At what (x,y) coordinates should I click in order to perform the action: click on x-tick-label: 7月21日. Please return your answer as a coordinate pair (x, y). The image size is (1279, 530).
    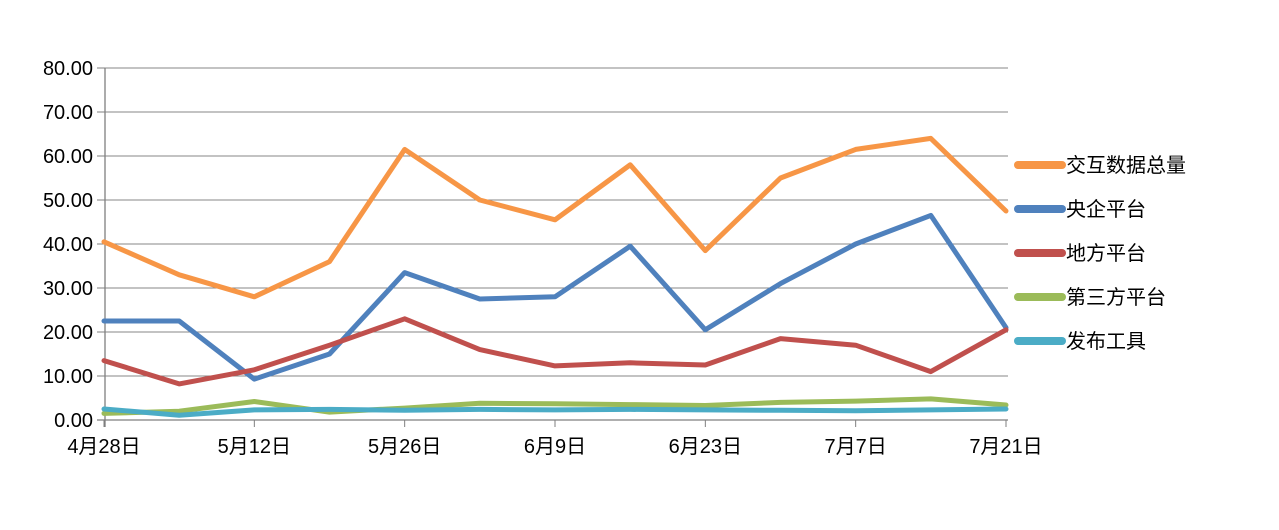
    Looking at the image, I should click on (1005, 447).